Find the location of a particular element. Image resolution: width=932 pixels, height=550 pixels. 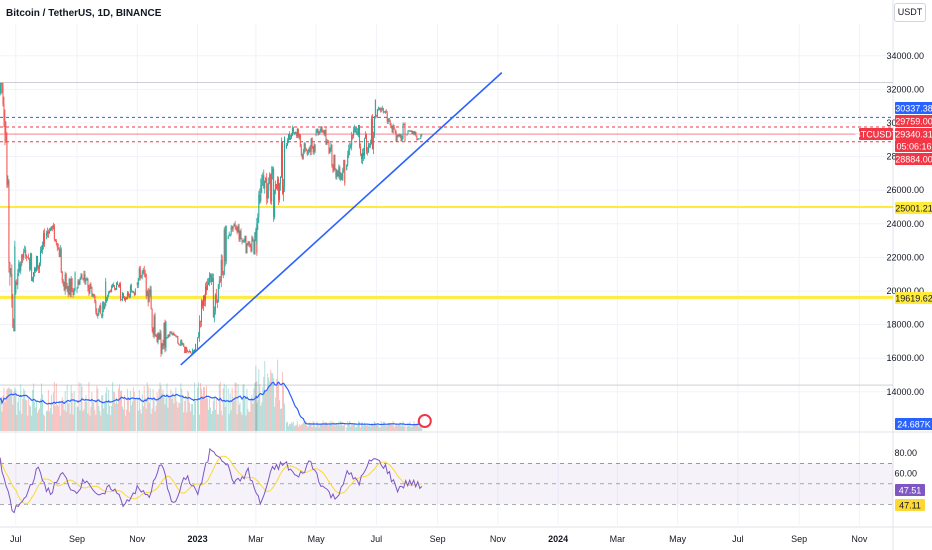

rsi-tick-label: 80.00 is located at coordinates (905, 453).